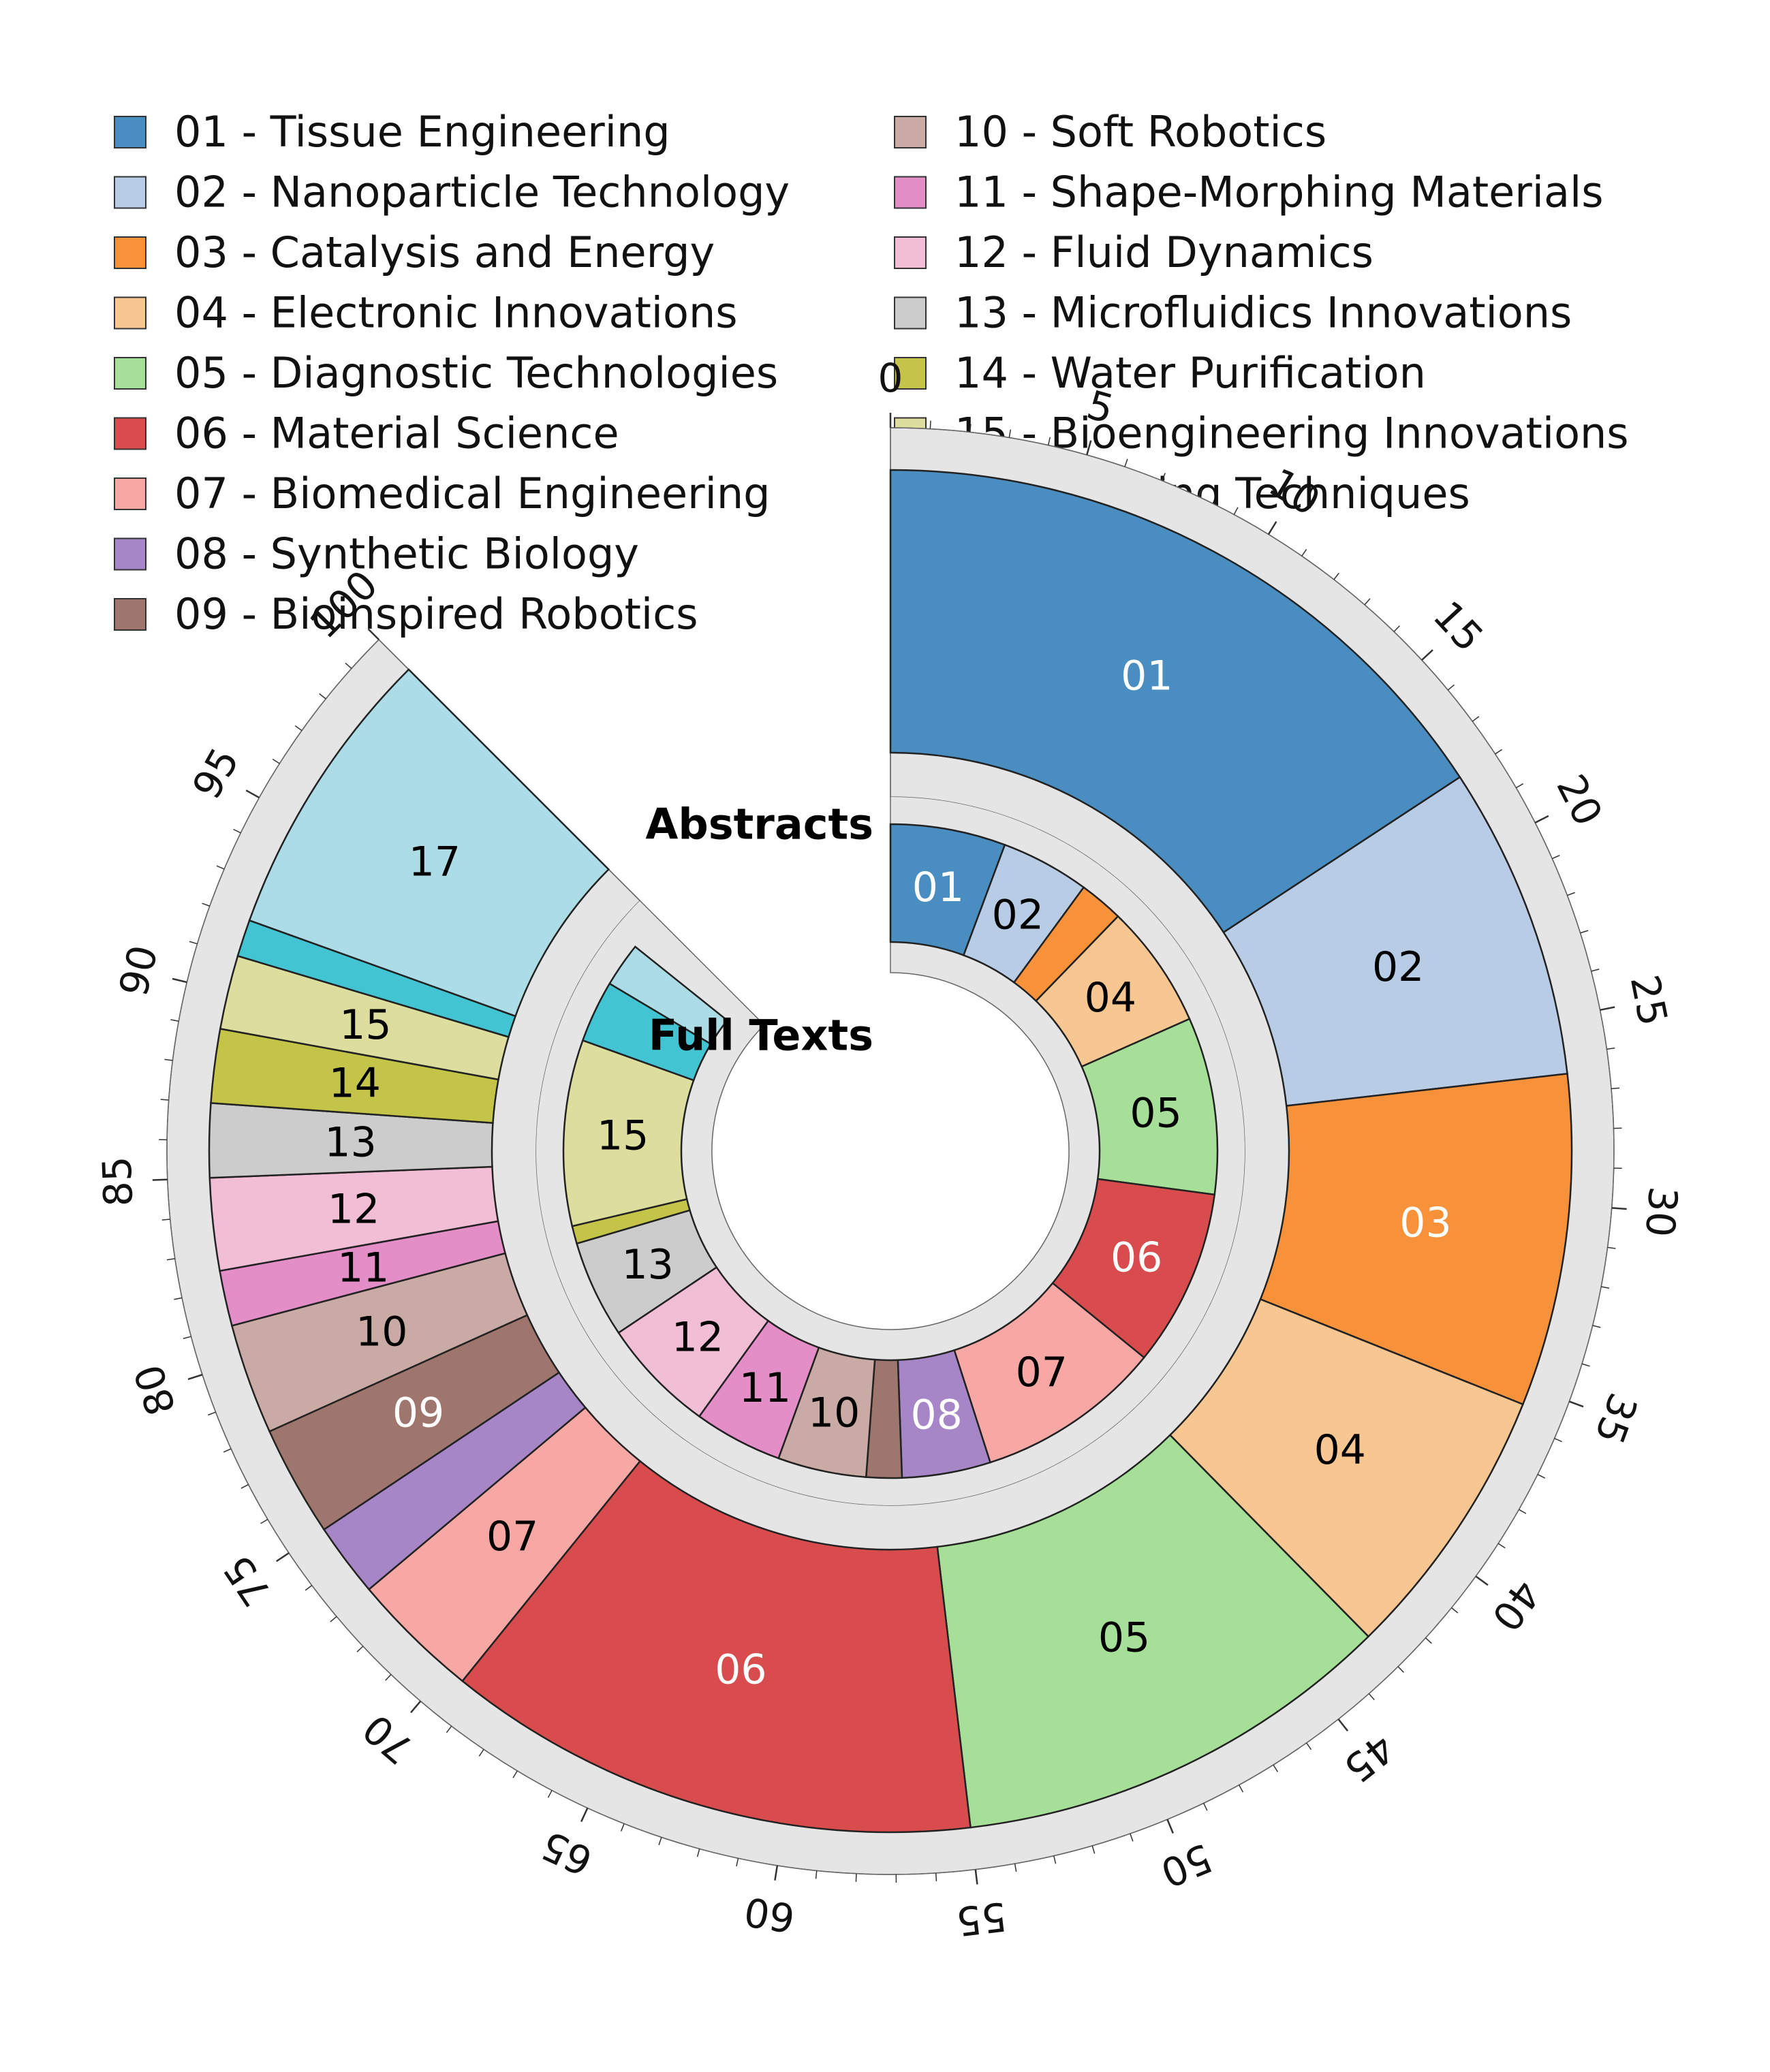 The image size is (1770, 2072). What do you see at coordinates (435, 861) in the screenshot?
I see `segment-label-abstracts-17: 17` at bounding box center [435, 861].